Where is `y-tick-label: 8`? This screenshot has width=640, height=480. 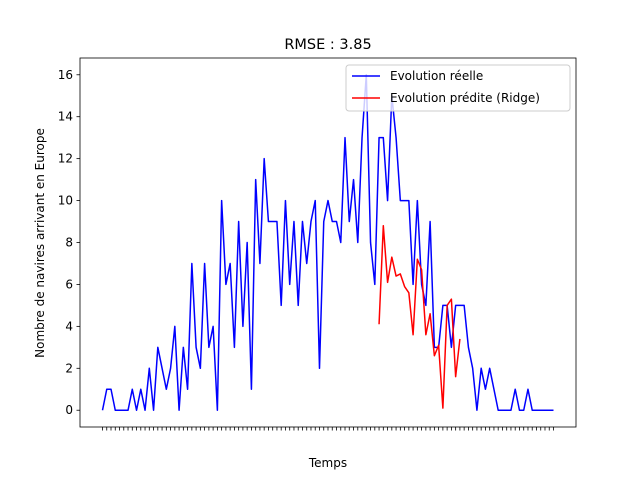
y-tick-label: 8 is located at coordinates (69, 243).